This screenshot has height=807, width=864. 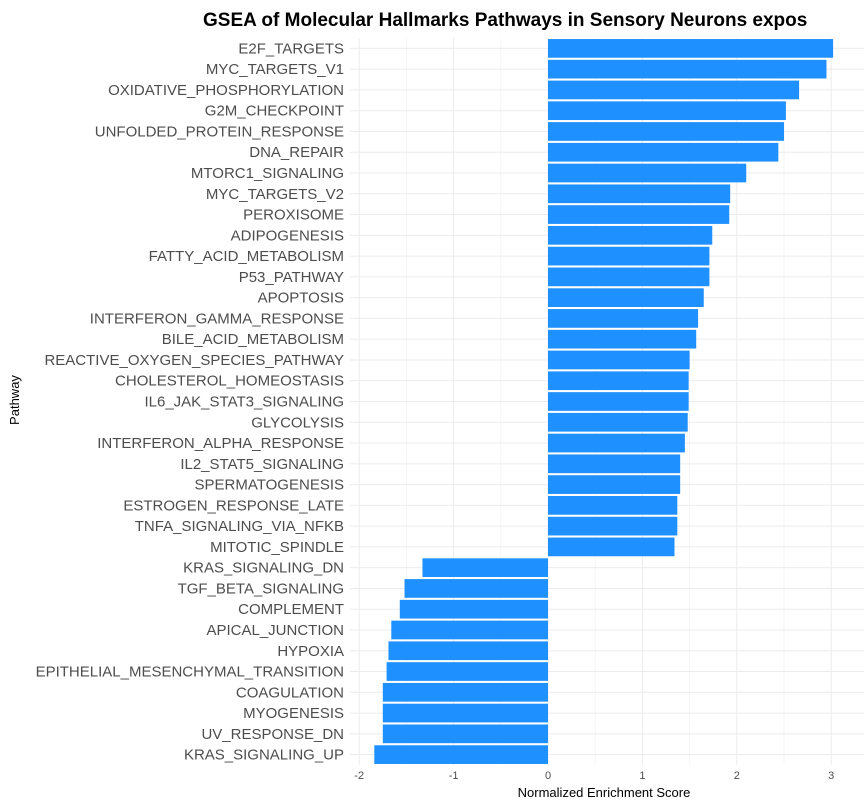 What do you see at coordinates (296, 152) in the screenshot?
I see `category-label: DNA_REPAIR` at bounding box center [296, 152].